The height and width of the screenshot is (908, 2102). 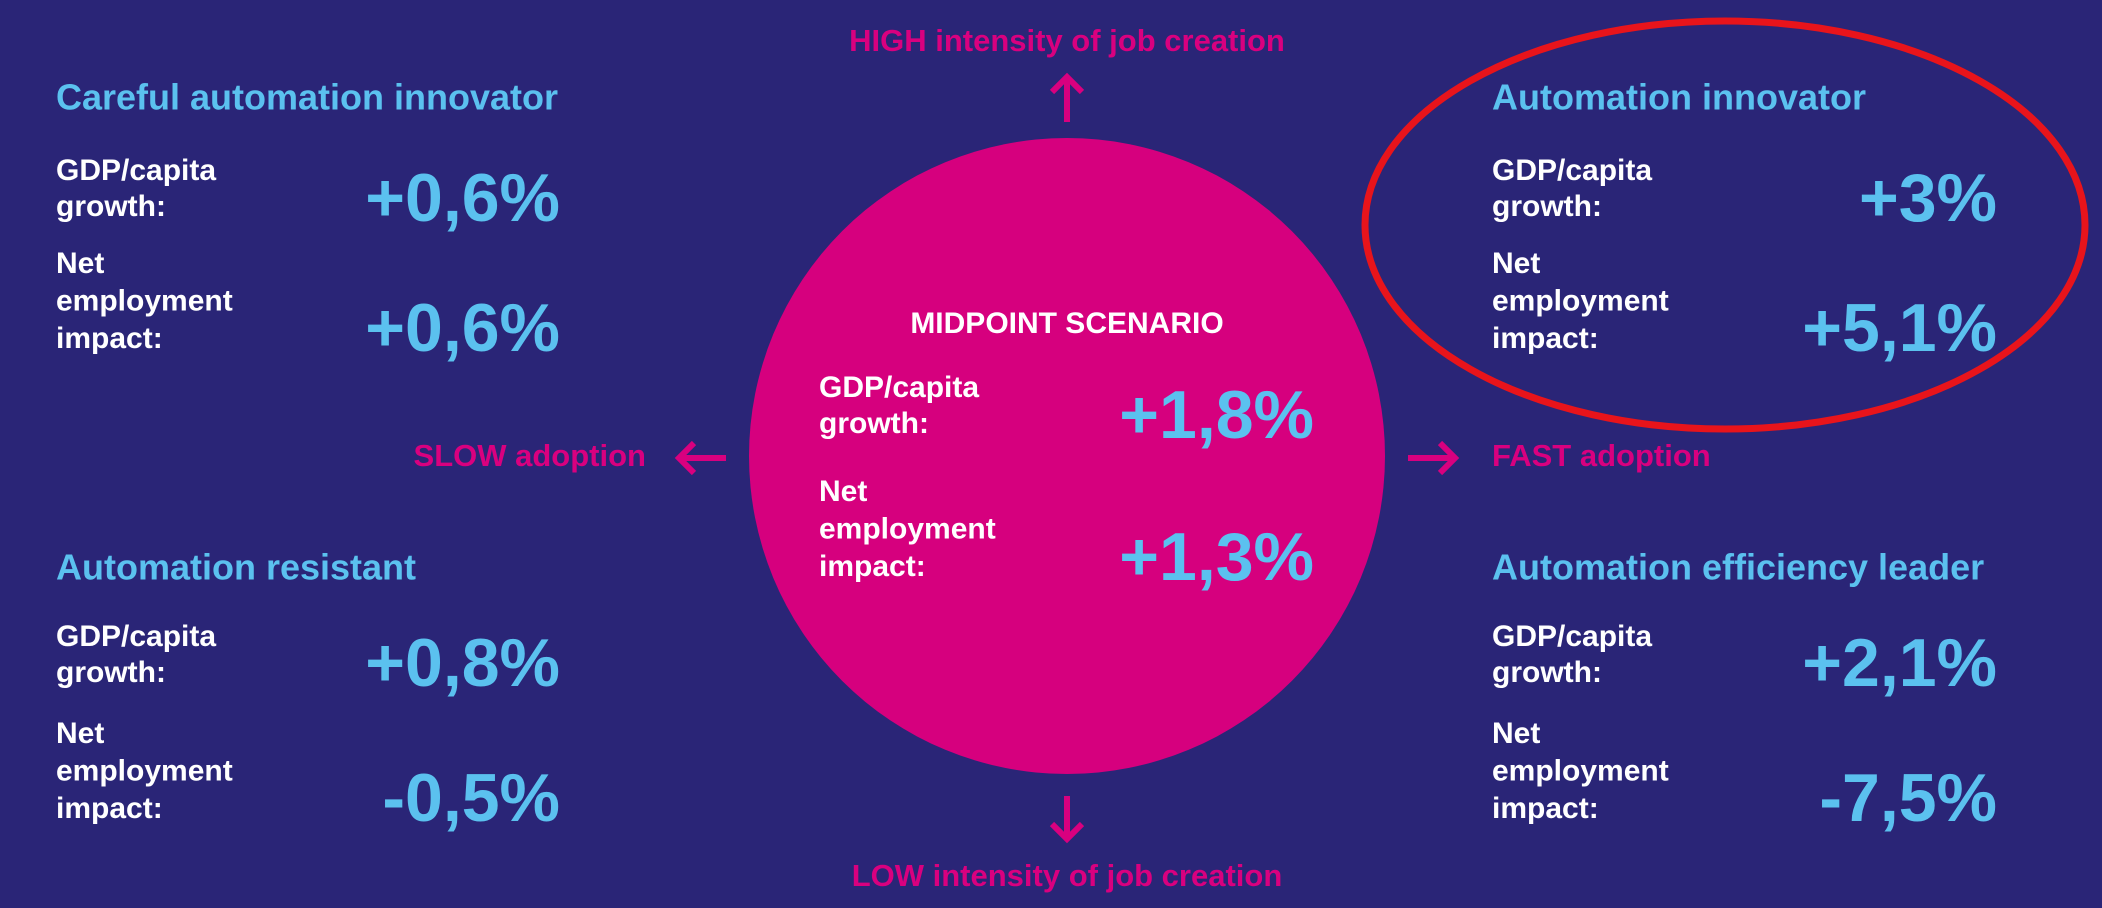 I want to click on gdp-value: +0,6%, so click(x=462, y=198).